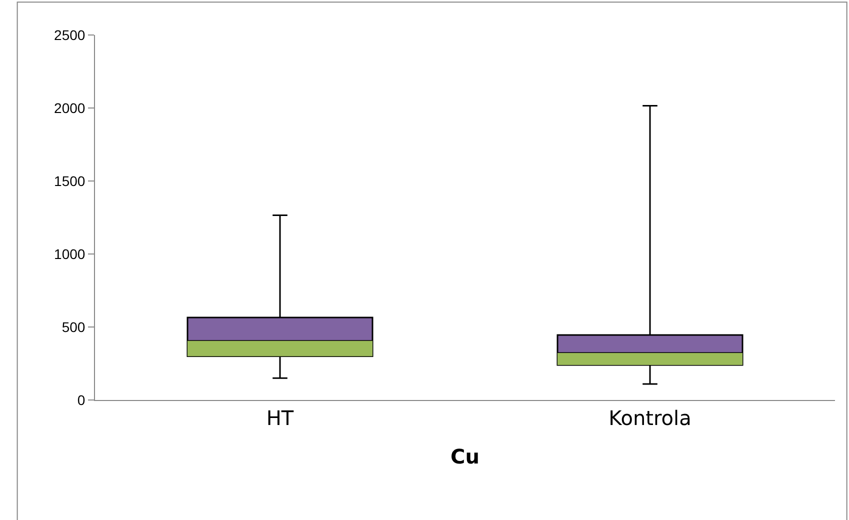 The image size is (849, 520). What do you see at coordinates (650, 418) in the screenshot?
I see `x-tick-label: Kontrola` at bounding box center [650, 418].